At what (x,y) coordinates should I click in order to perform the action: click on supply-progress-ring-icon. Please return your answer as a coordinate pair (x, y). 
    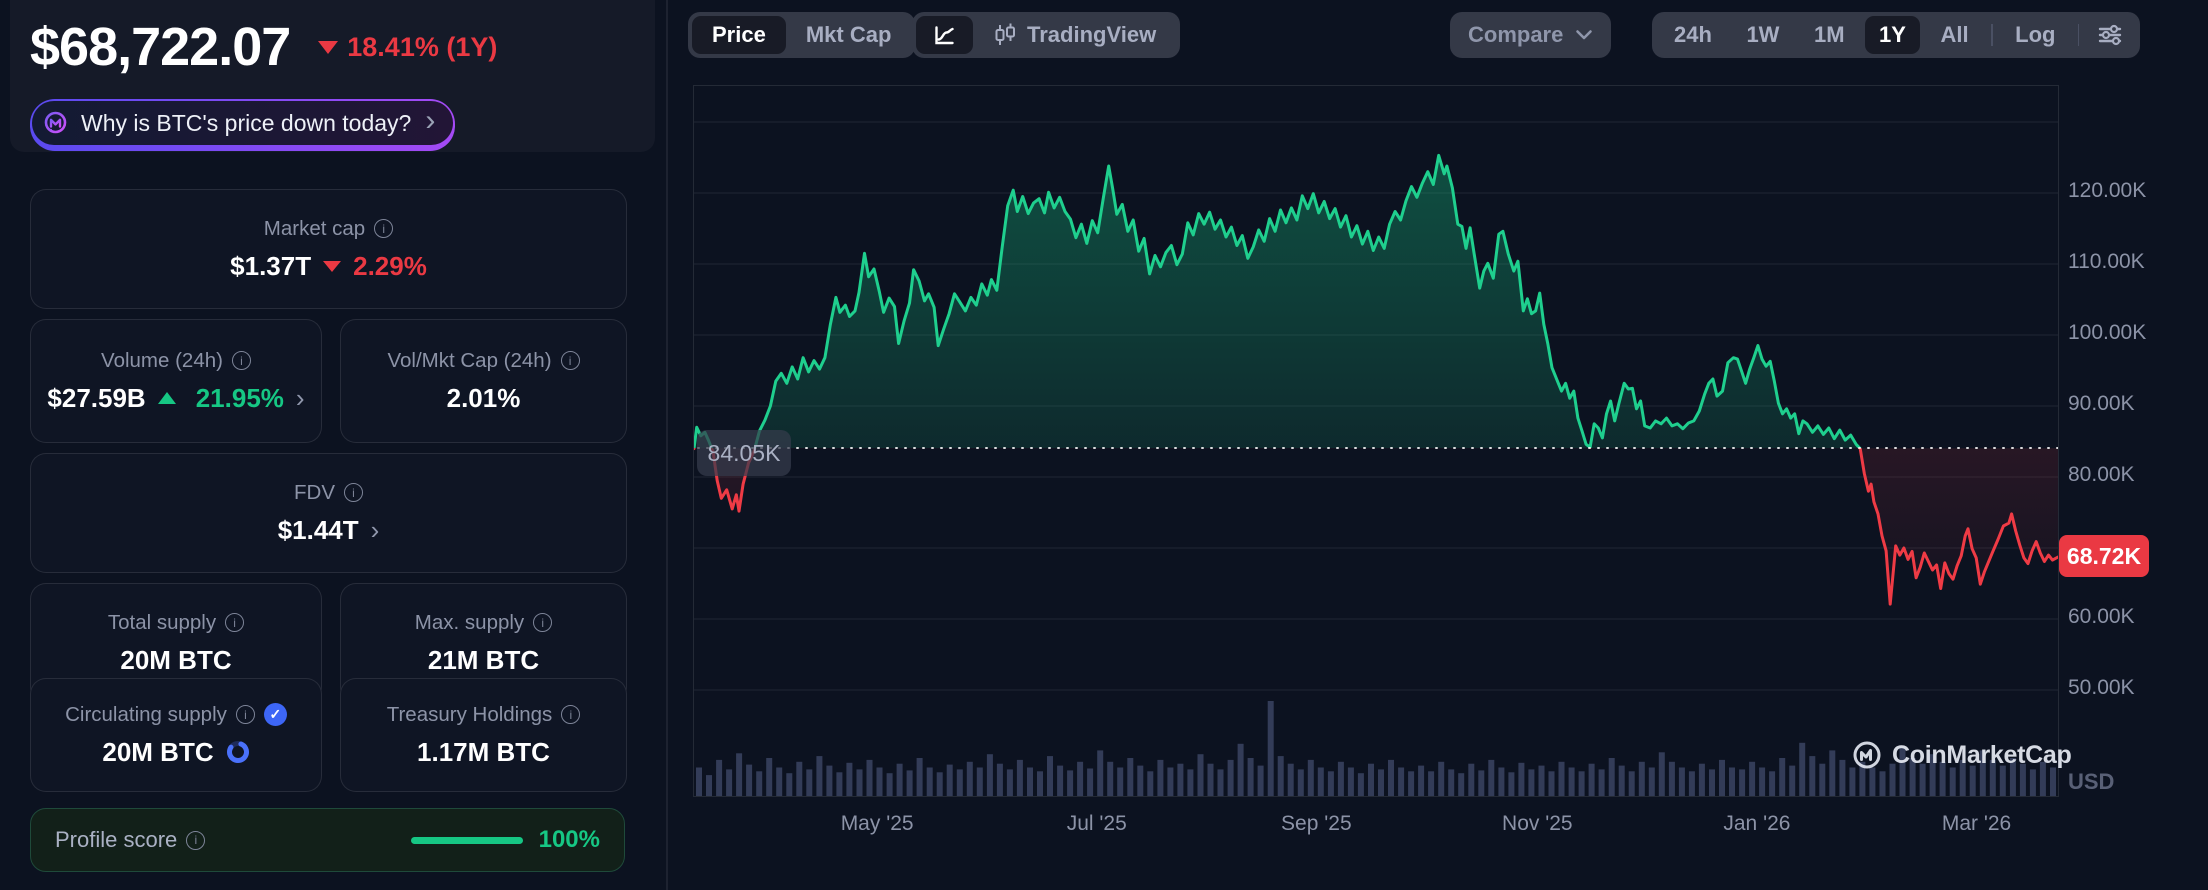
    Looking at the image, I should click on (237, 752).